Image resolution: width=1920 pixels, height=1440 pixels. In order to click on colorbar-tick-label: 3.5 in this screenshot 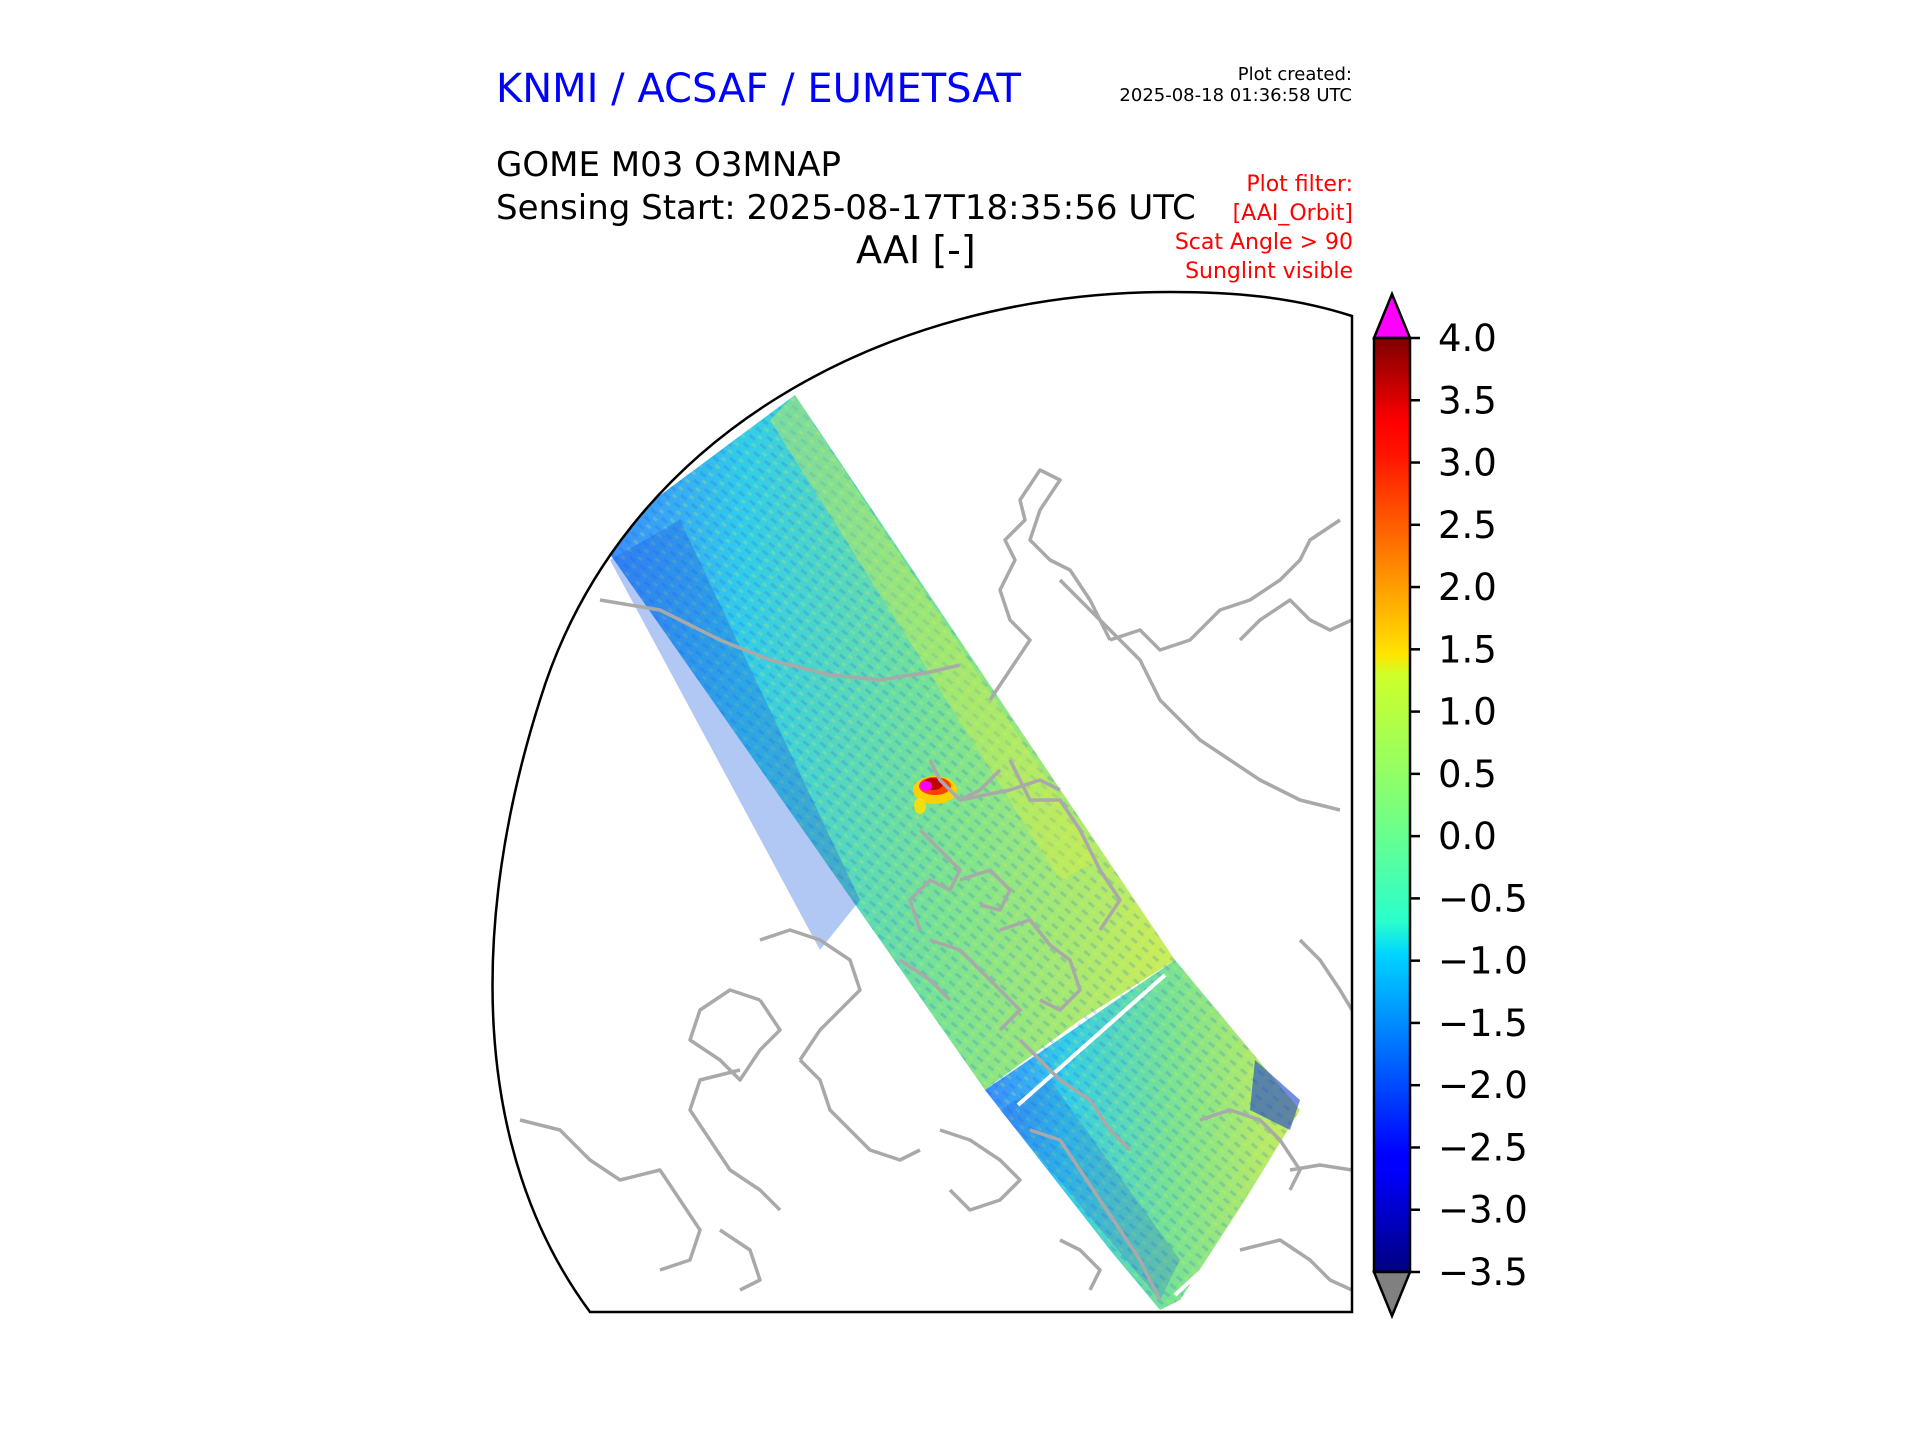, I will do `click(1467, 400)`.